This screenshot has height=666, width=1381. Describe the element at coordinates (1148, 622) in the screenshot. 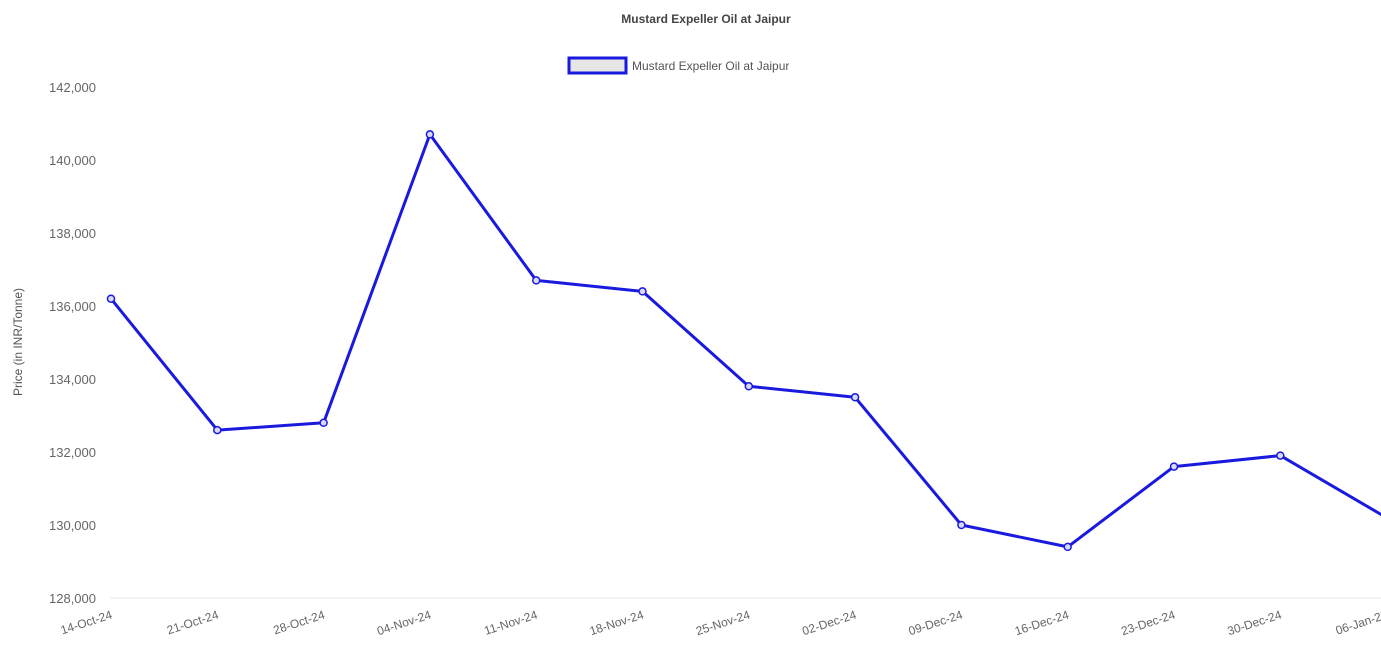

I see `x-tick-label: 23-Dec-24` at that location.